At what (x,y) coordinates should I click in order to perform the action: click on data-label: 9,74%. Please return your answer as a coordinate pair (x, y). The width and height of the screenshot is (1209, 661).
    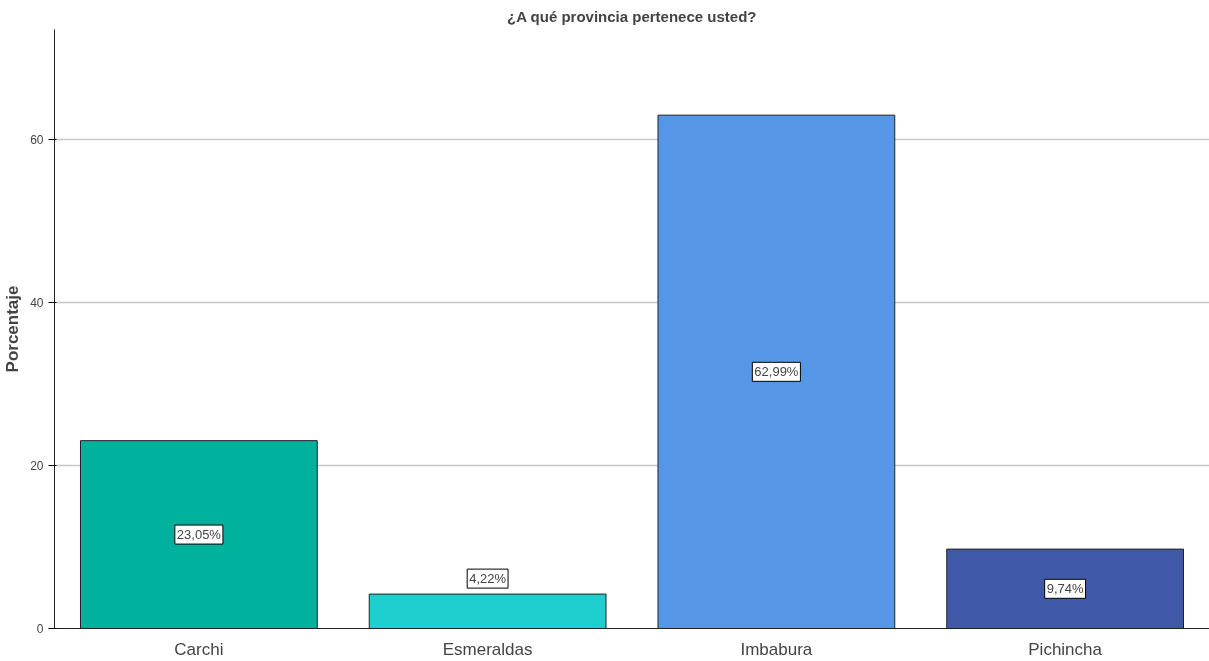
    Looking at the image, I should click on (1065, 589).